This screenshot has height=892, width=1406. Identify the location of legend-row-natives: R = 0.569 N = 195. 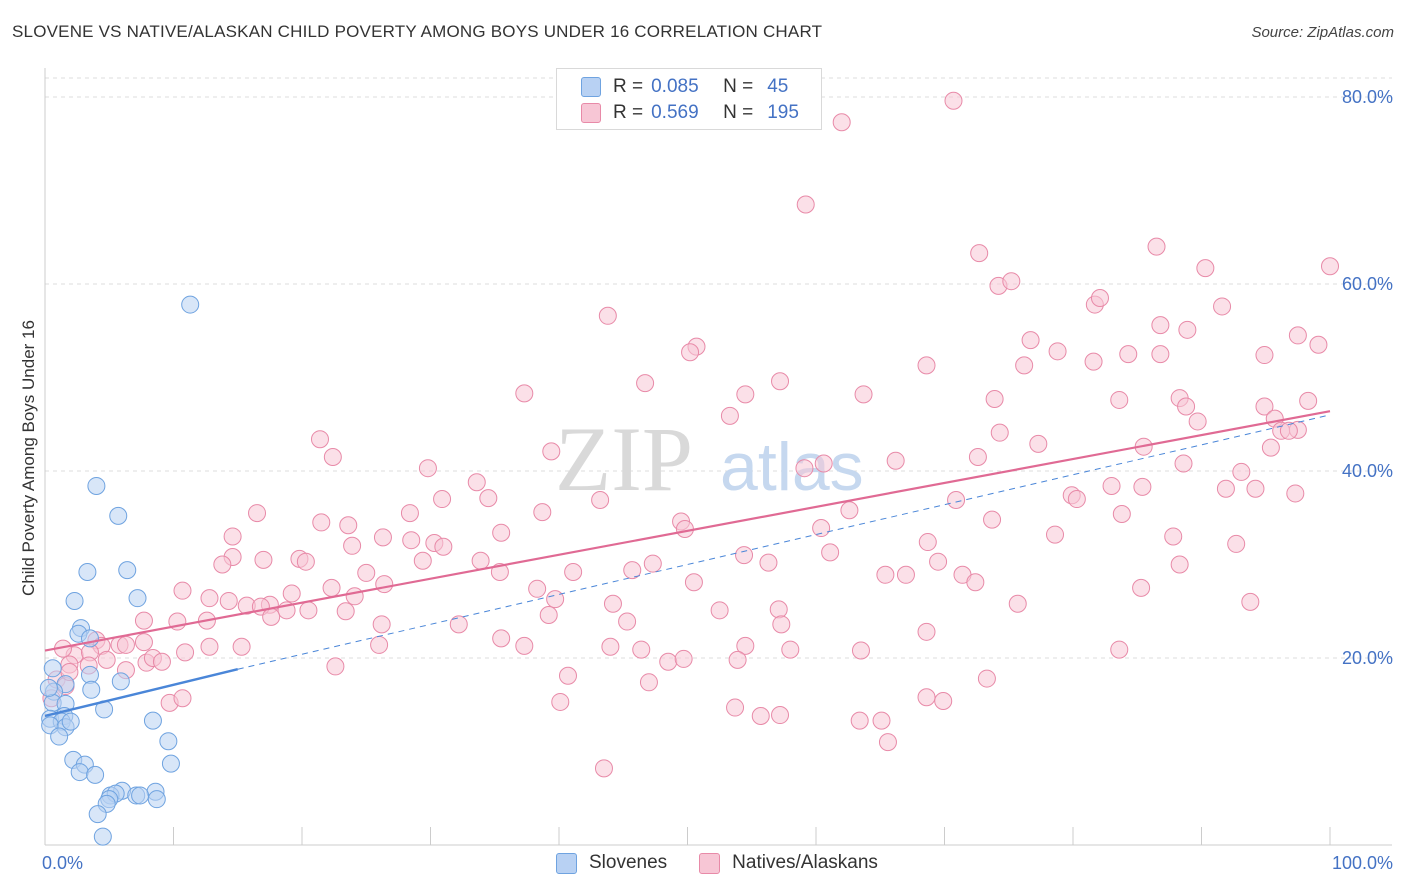
(690, 113).